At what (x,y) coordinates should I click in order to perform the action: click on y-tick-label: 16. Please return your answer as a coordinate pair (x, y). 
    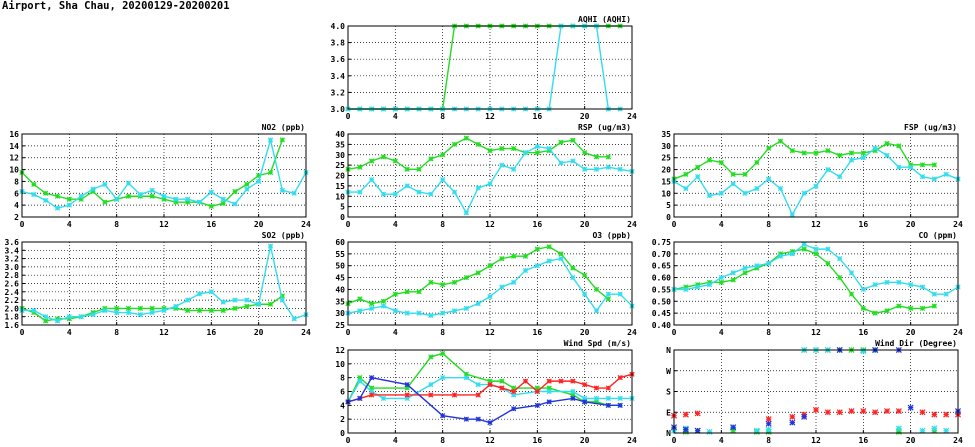
    Looking at the image, I should click on (14, 134).